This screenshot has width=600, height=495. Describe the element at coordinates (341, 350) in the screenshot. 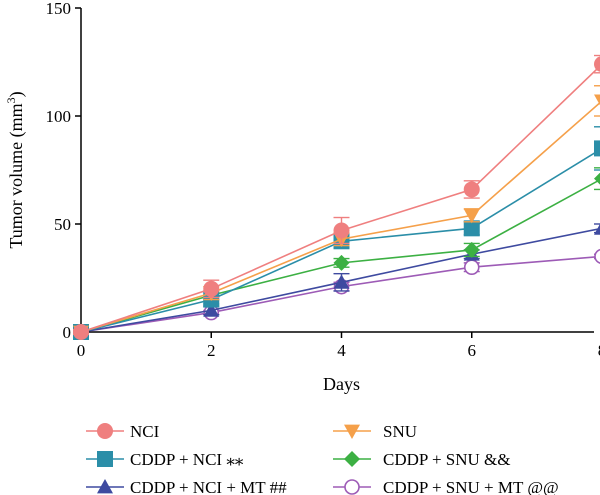

I see `x-tick-label: 4` at that location.